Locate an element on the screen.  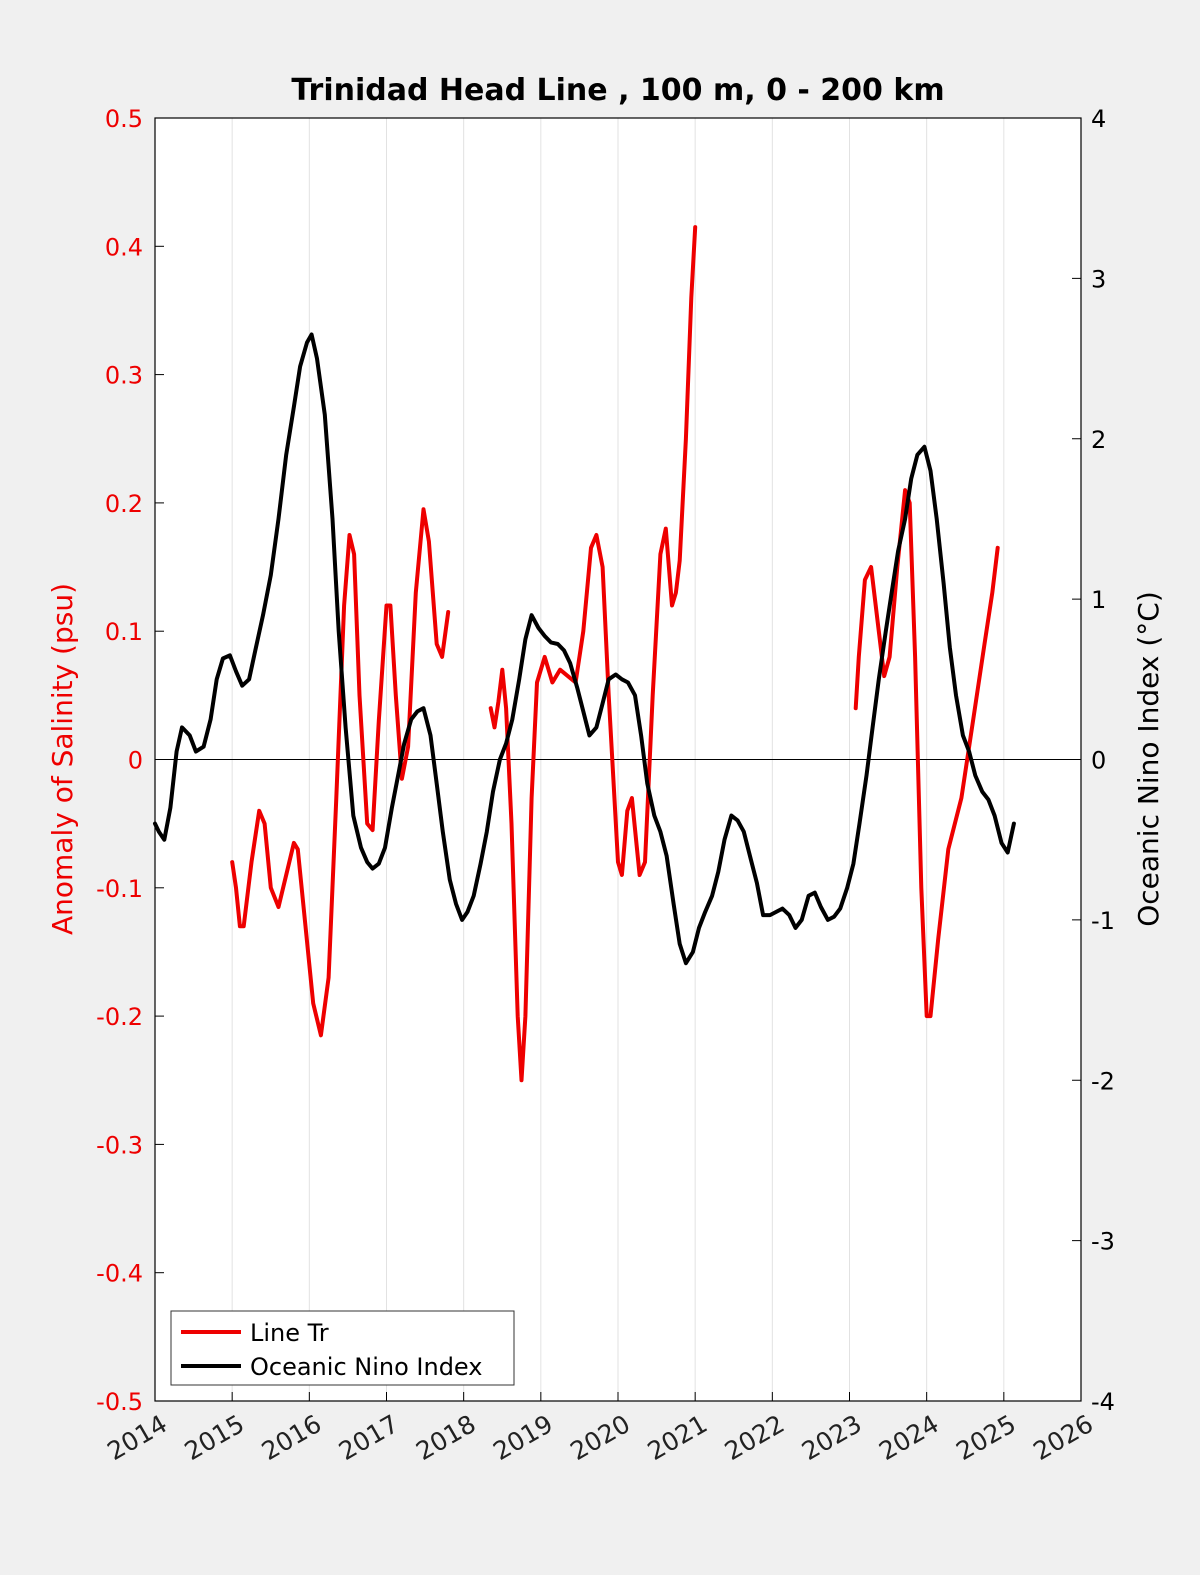
y-tick-label-right: 0 is located at coordinates (1098, 761).